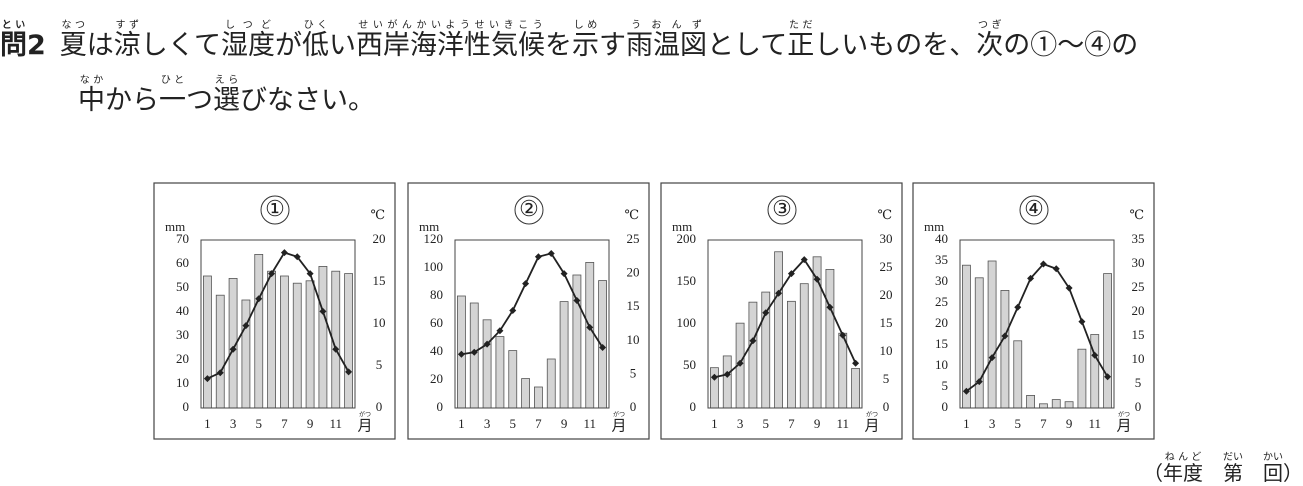  Describe the element at coordinates (248, 25) in the screenshot. I see `ruby-text: しつど` at that location.